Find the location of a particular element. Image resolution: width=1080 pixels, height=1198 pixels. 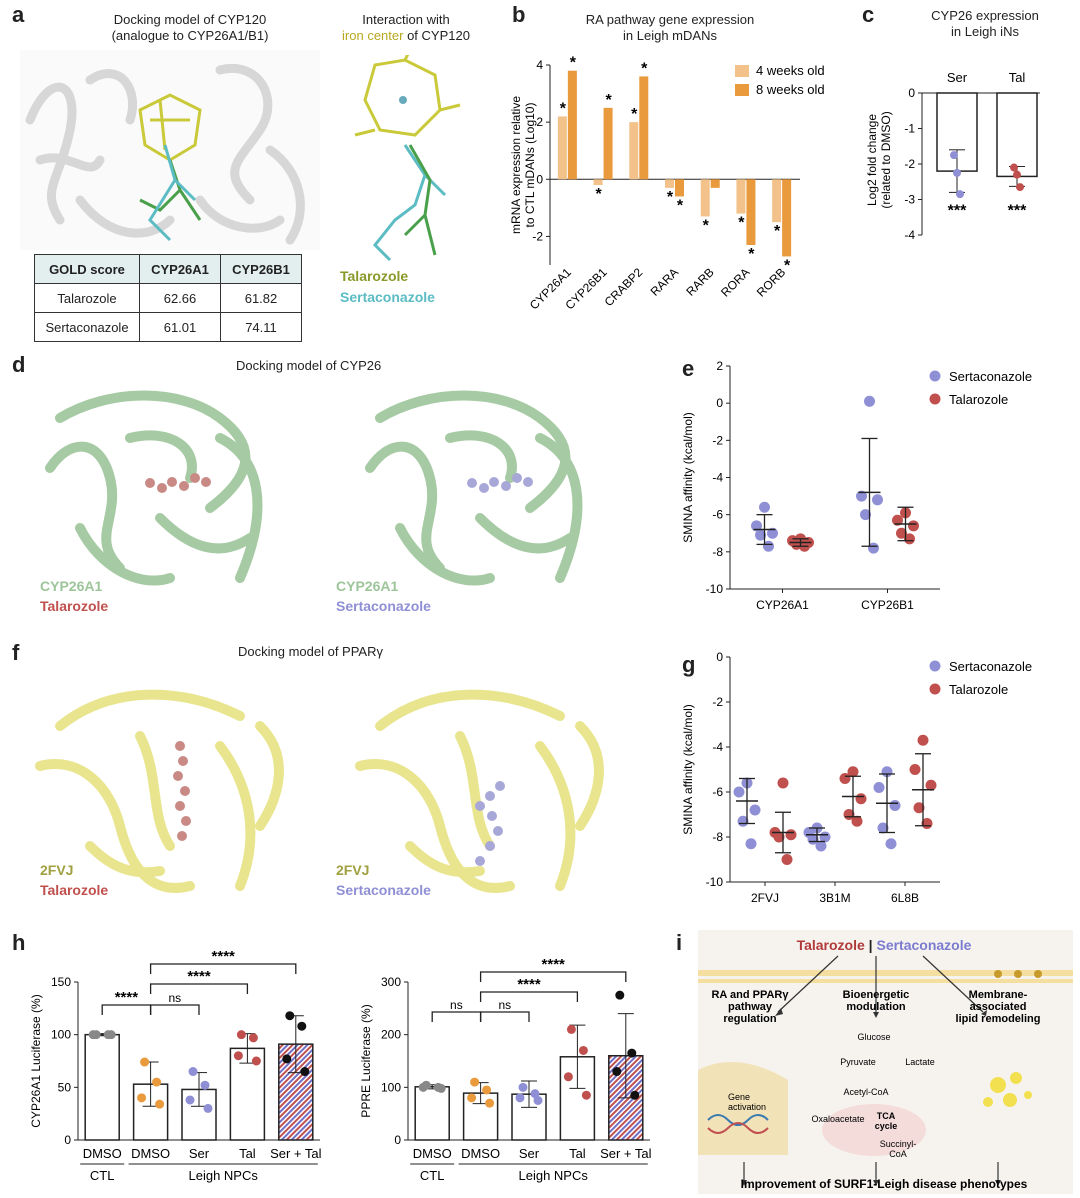

x-tick-label: DMSO is located at coordinates (432, 1153).